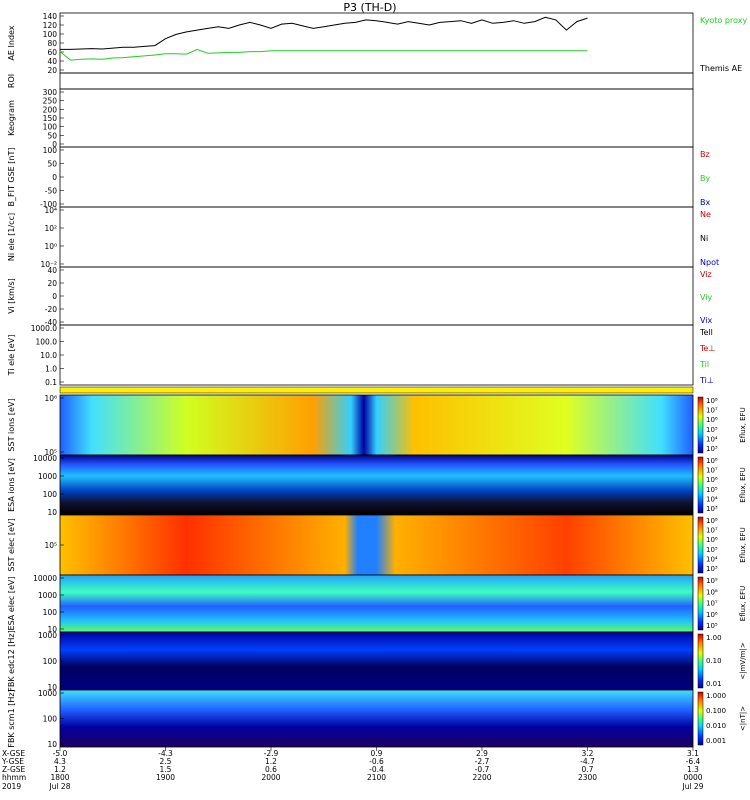 The image size is (750, 800). What do you see at coordinates (50, 246) in the screenshot?
I see `density-ytick: 10⁰` at bounding box center [50, 246].